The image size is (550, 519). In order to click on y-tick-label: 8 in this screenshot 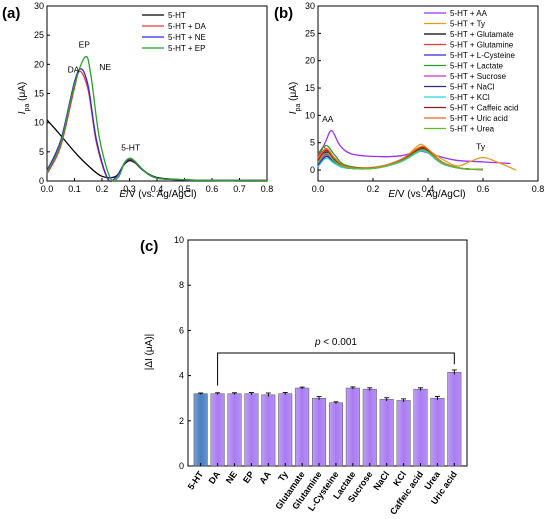, I will do `click(181, 285)`.